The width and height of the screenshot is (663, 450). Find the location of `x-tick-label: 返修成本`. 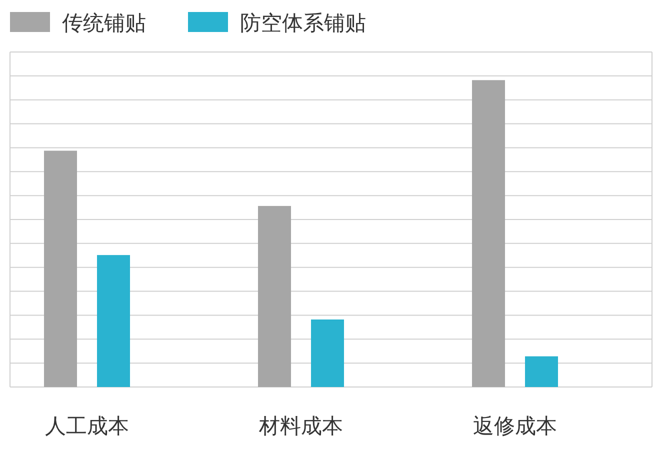

x-tick-label: 返修成本 is located at coordinates (515, 426).